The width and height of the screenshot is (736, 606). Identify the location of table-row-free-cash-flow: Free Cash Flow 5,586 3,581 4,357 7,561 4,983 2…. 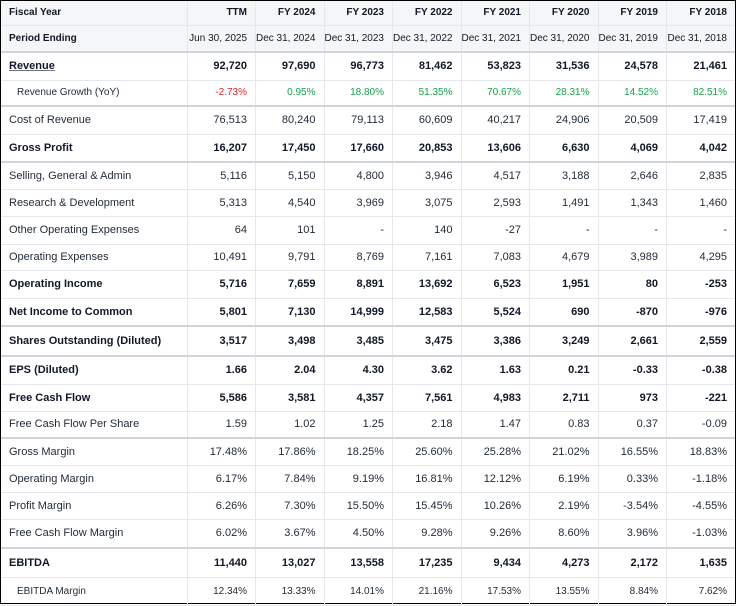
(368, 398).